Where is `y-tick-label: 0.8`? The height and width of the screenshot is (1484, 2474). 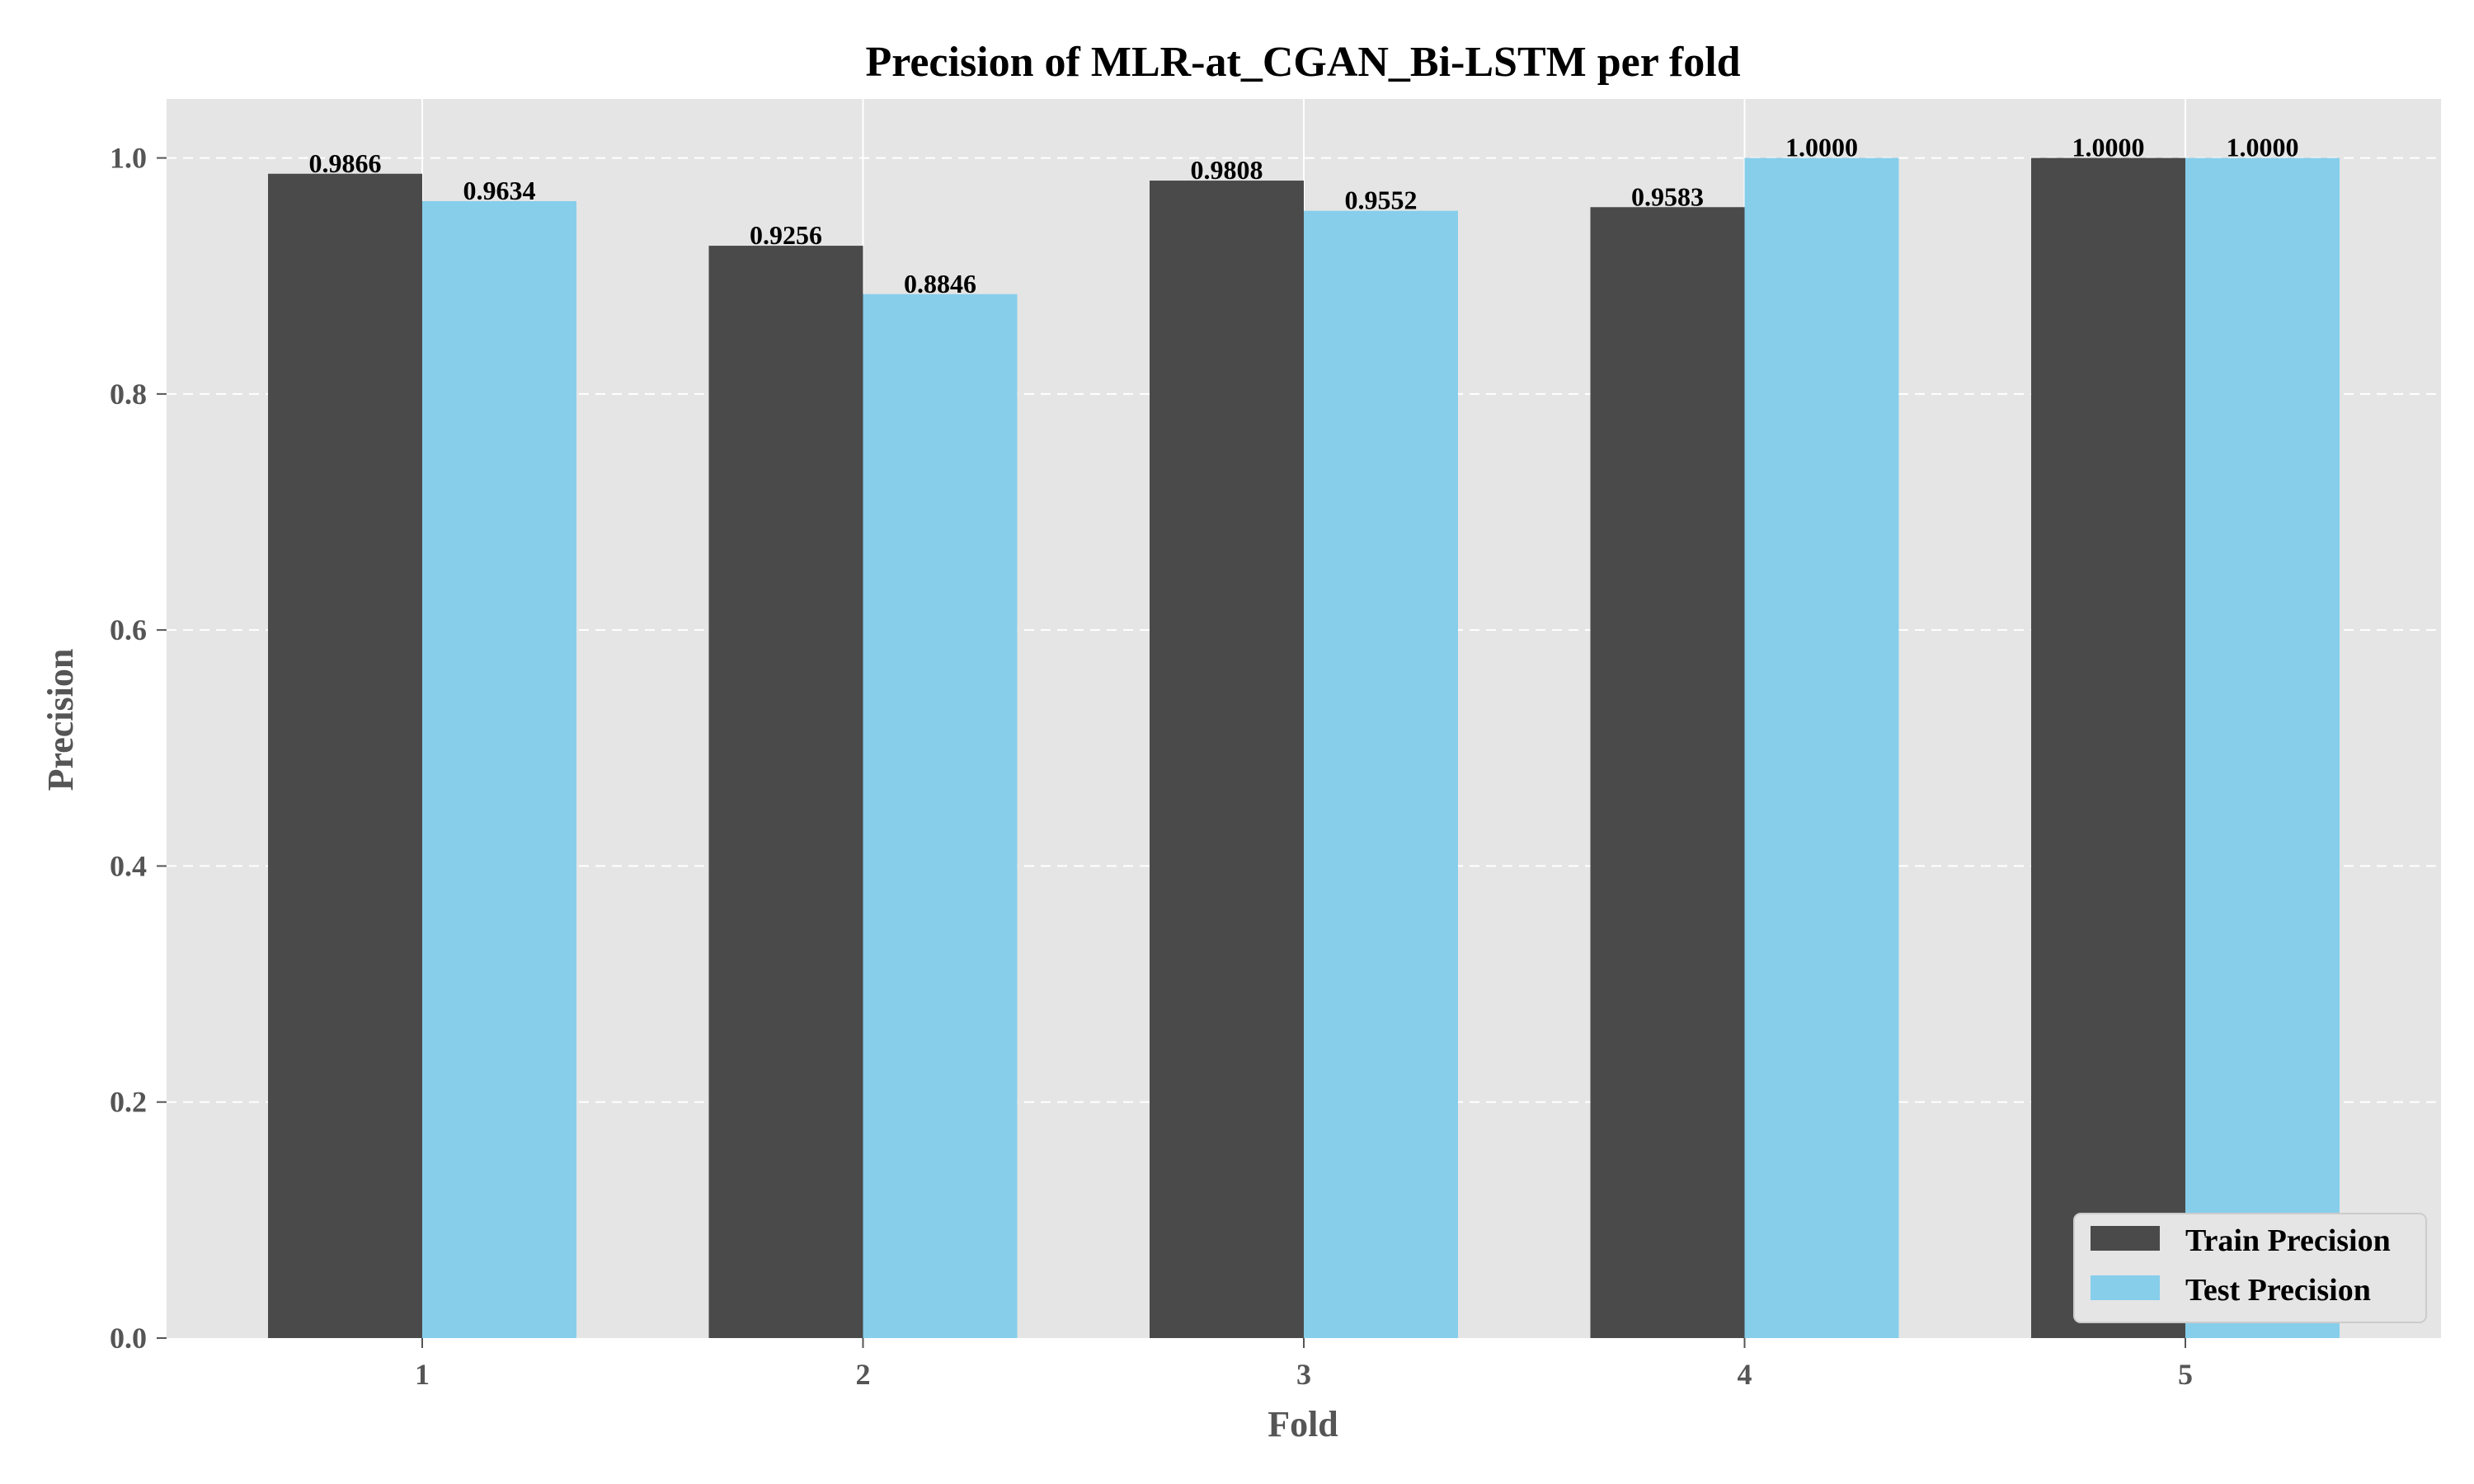
y-tick-label: 0.8 is located at coordinates (128, 394).